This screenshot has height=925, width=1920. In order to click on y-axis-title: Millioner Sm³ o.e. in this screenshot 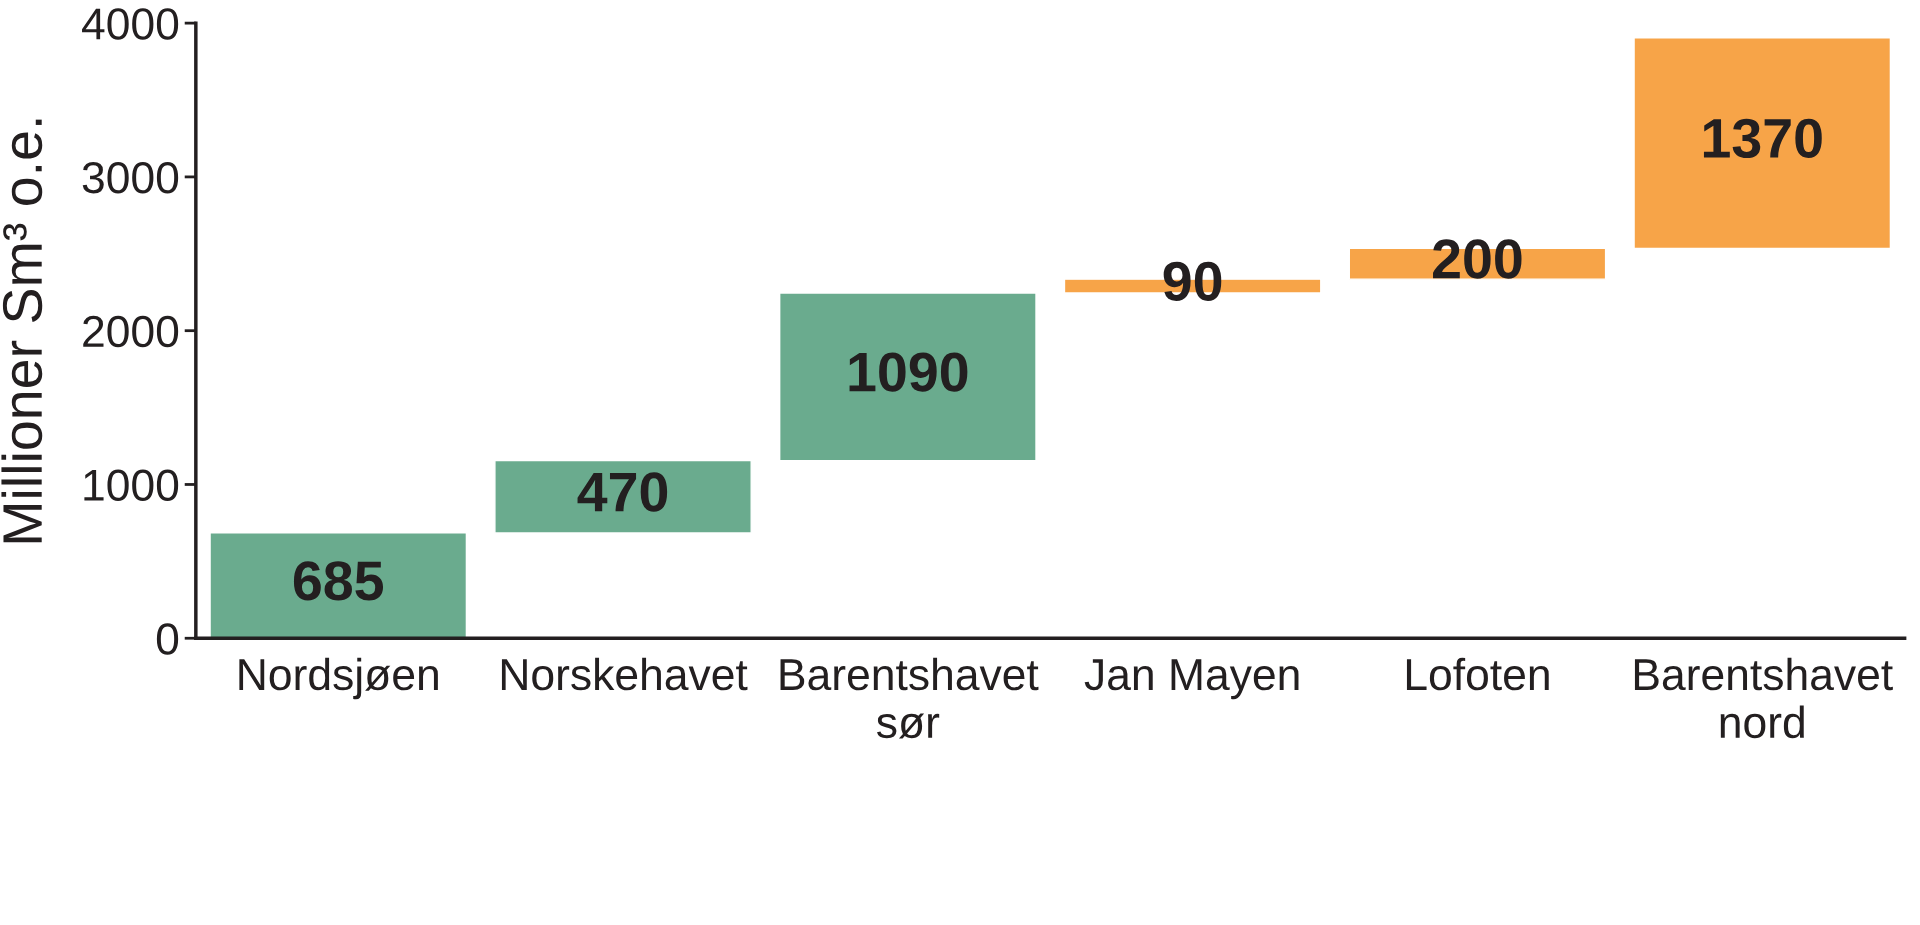, I will do `click(22, 331)`.